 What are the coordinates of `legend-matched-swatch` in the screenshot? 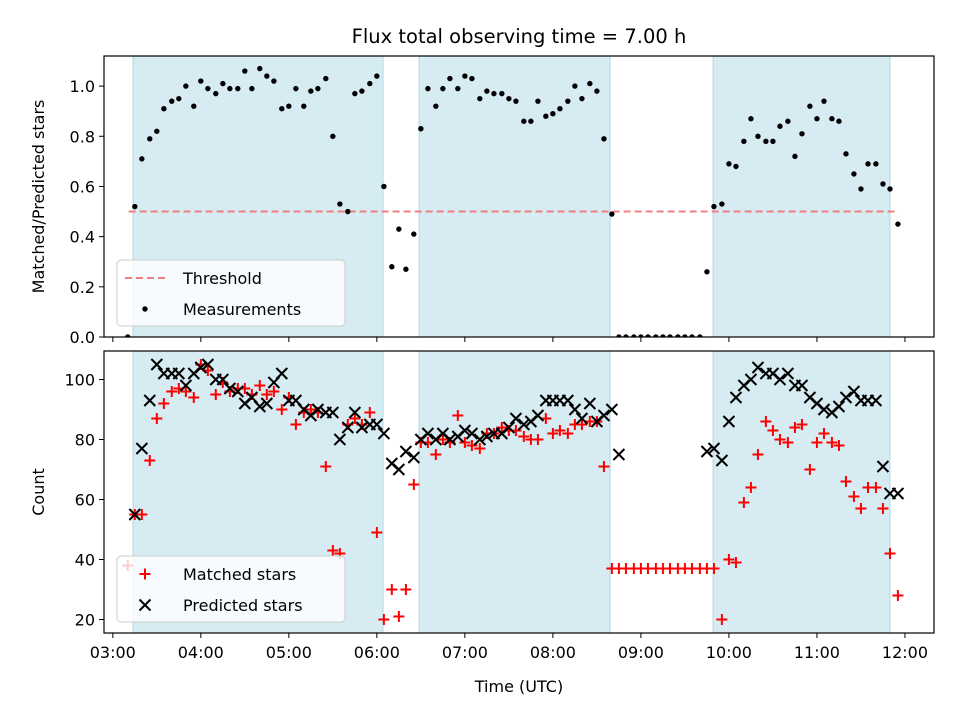 It's located at (145, 574).